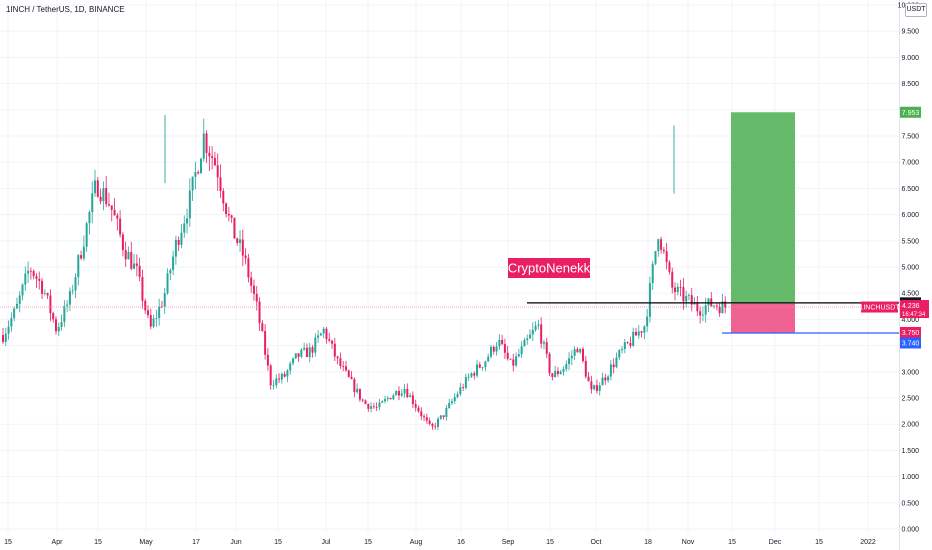  Describe the element at coordinates (868, 542) in the screenshot. I see `time-tick-label: 2022` at that location.